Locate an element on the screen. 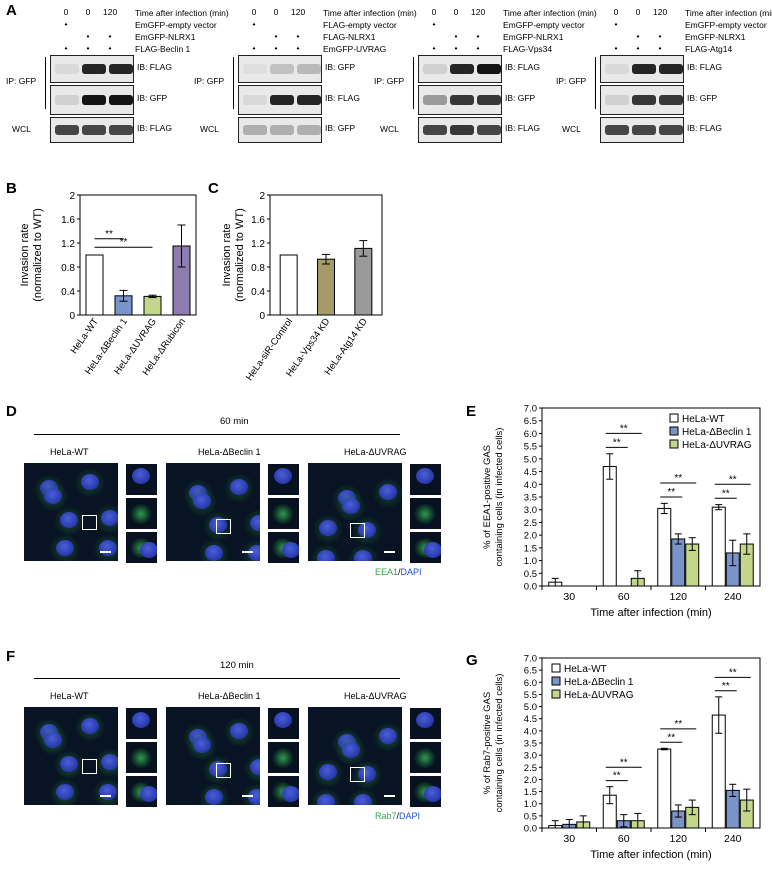  construct-label: FLAG-Beclin 1 is located at coordinates (163, 49).